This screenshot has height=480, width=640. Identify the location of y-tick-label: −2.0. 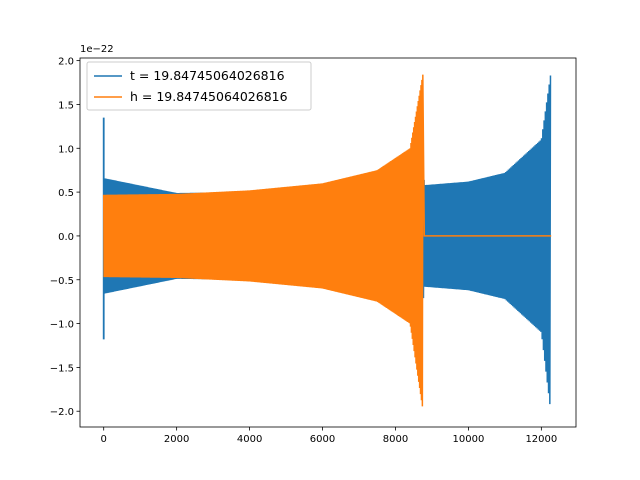
(62, 412).